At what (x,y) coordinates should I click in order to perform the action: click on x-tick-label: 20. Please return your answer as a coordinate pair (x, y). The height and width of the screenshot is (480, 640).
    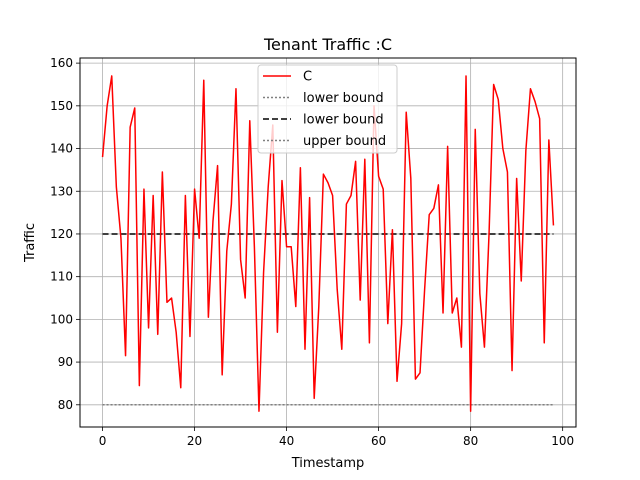
    Looking at the image, I should click on (194, 441).